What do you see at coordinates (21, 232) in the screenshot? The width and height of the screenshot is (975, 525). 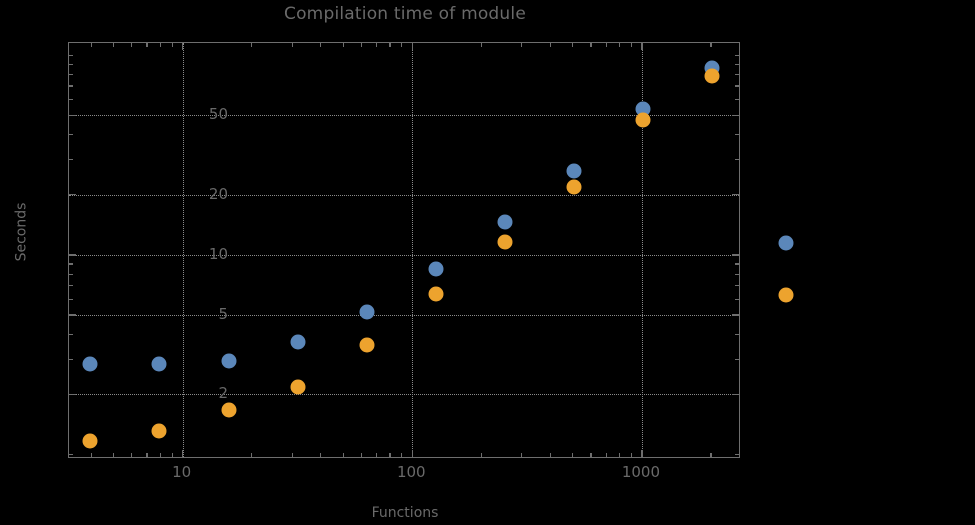 I see `y-axis-title: Seconds` at bounding box center [21, 232].